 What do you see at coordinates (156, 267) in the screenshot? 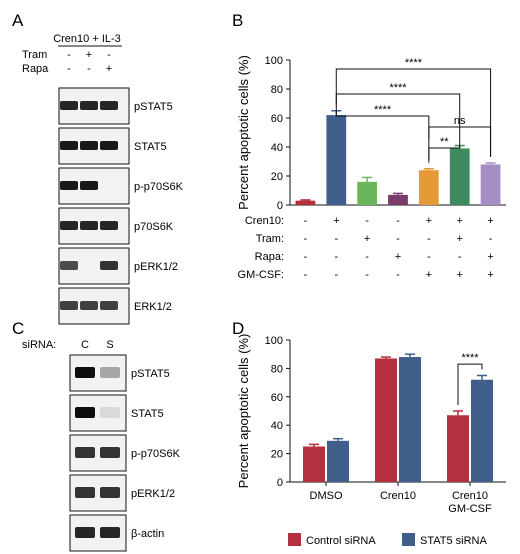
I see `panel-a-blot-label: pERK1/2` at bounding box center [156, 267].